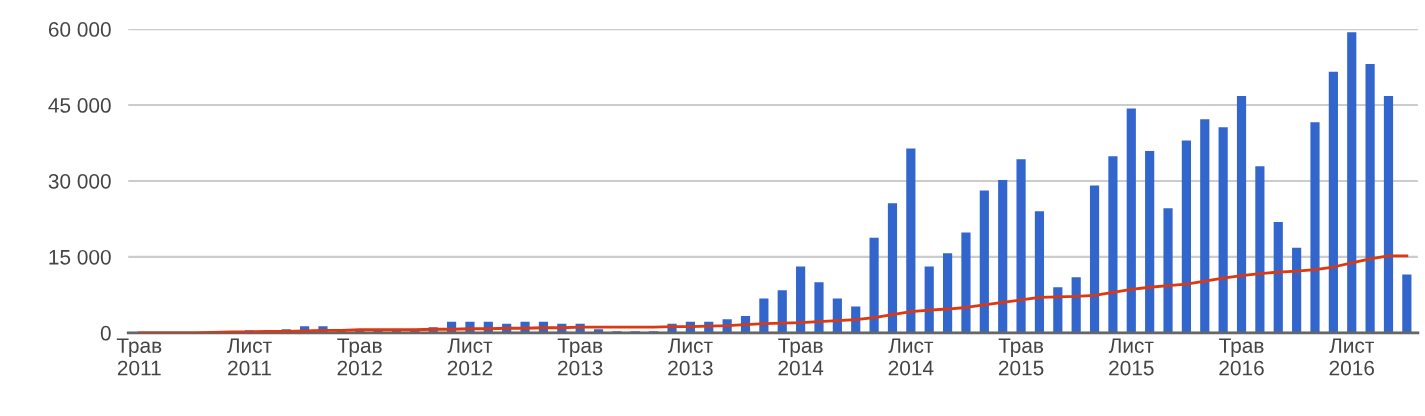 Image resolution: width=1425 pixels, height=416 pixels. I want to click on x-tick-label: Трав 2012, so click(359, 357).